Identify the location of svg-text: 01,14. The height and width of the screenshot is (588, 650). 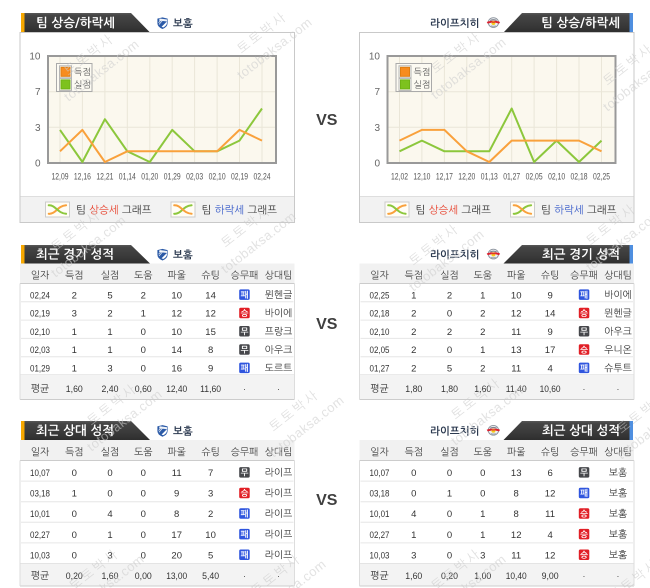
(127, 176).